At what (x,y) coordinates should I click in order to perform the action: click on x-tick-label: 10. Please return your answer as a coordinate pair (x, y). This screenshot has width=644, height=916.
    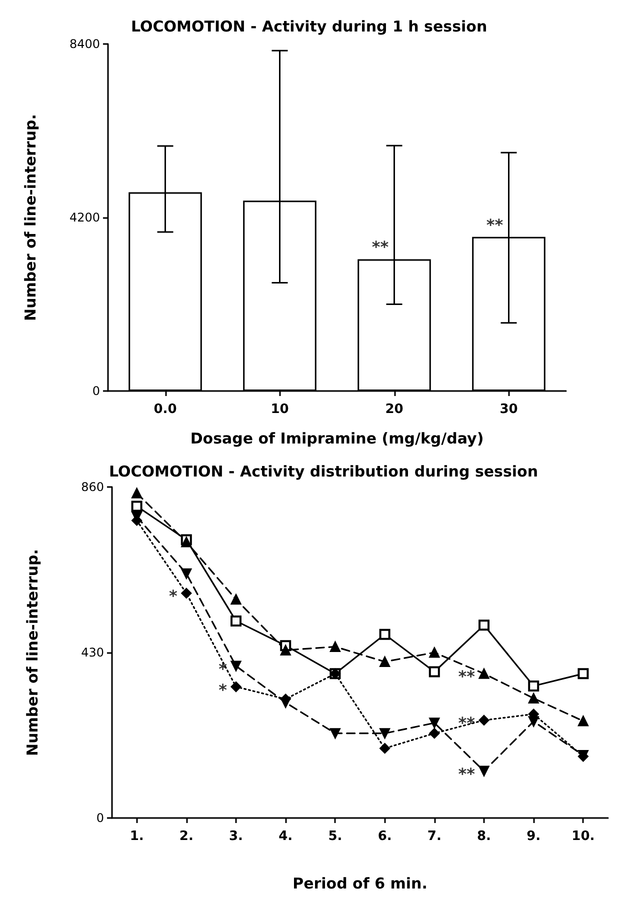
    Looking at the image, I should click on (279, 409).